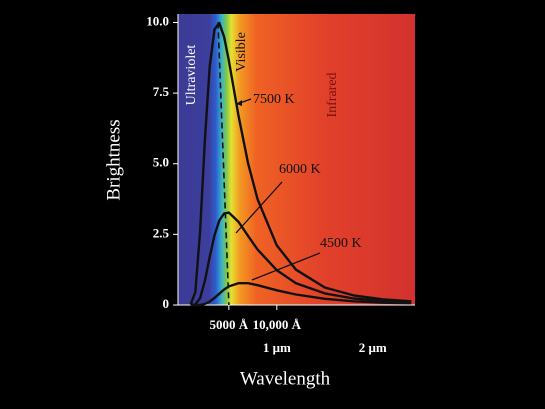 The height and width of the screenshot is (409, 545). Describe the element at coordinates (241, 52) in the screenshot. I see `region-label: Visible` at that location.